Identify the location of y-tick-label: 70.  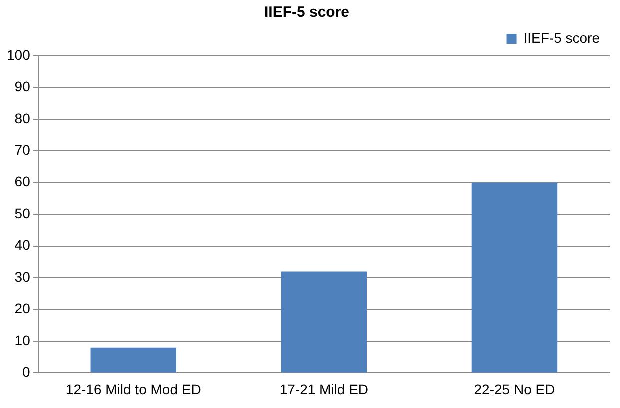
(22, 150).